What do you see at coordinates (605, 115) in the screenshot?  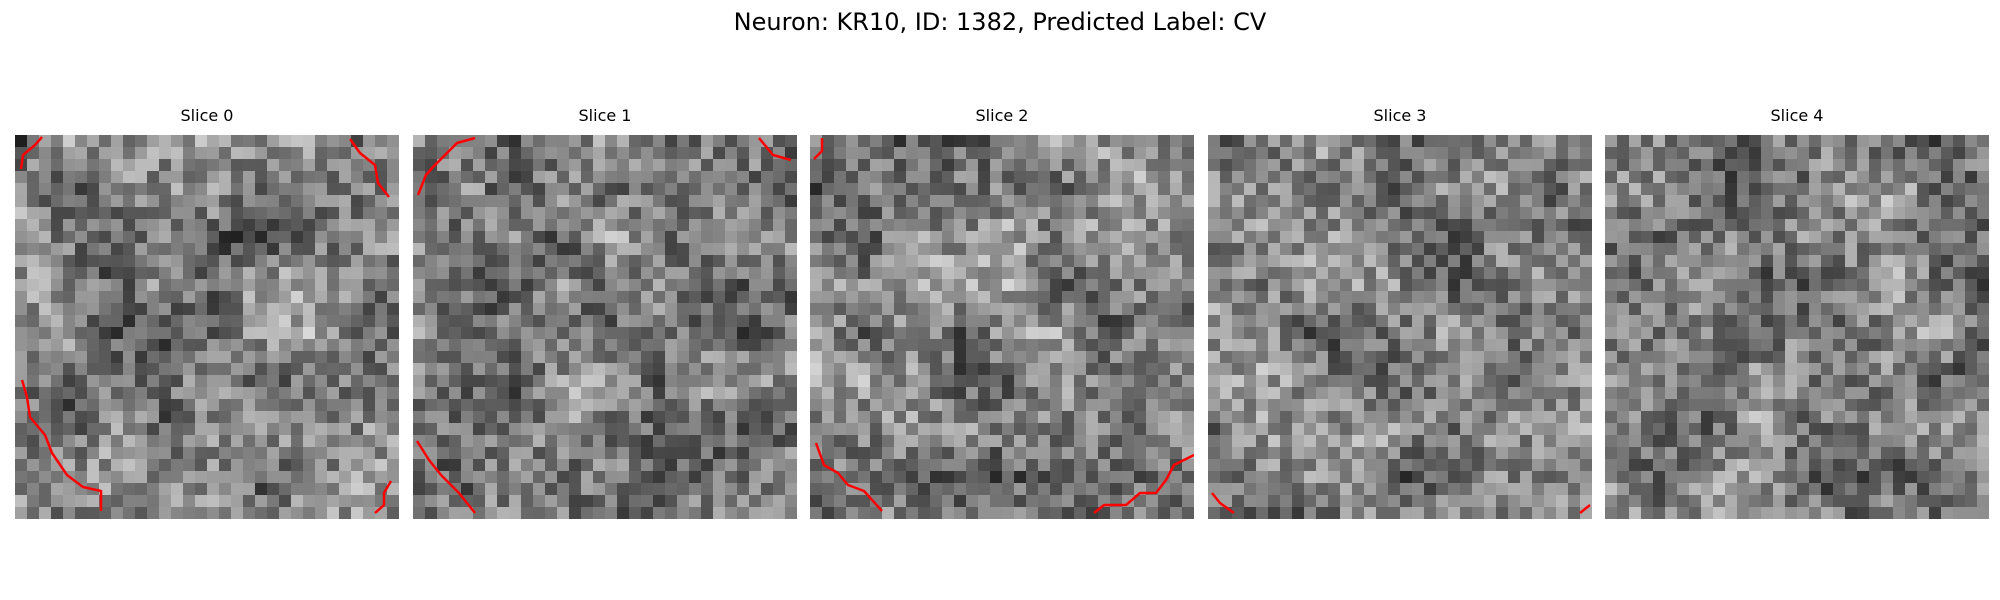 I see `slice-title-1: Slice 1` at bounding box center [605, 115].